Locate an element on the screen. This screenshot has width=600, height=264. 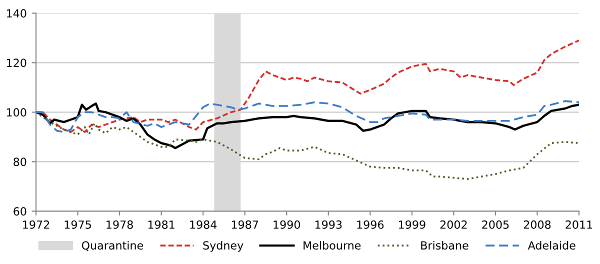
y-tick-label: 100 is located at coordinates (16, 112).